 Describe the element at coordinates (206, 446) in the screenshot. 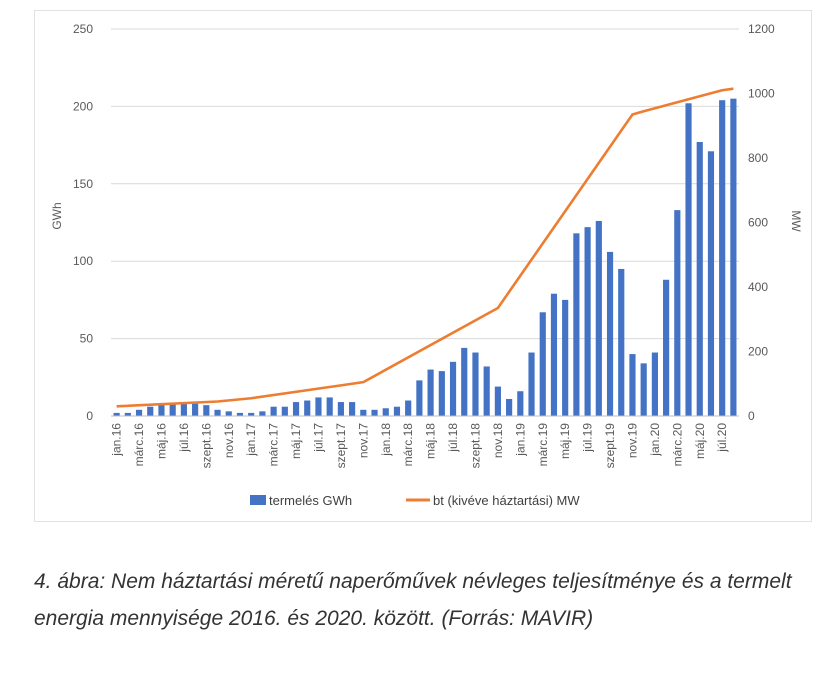

I see `x-tick-label: szept.16` at that location.